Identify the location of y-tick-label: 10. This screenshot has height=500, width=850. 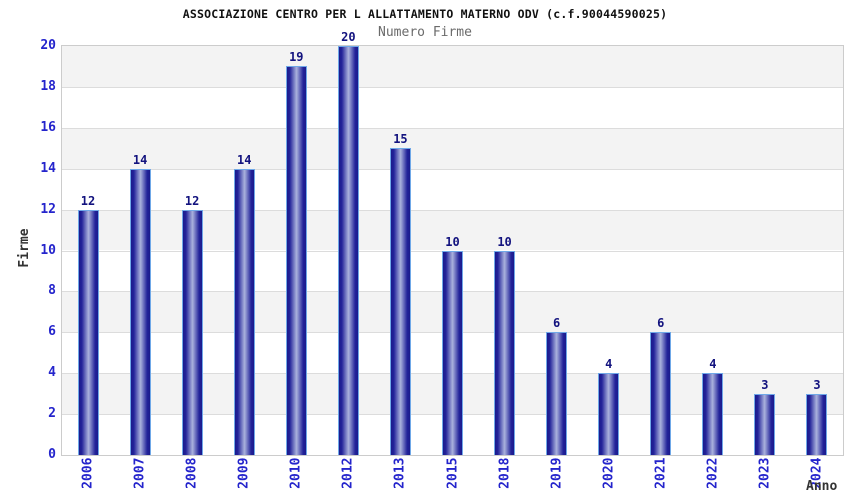
(48, 250).